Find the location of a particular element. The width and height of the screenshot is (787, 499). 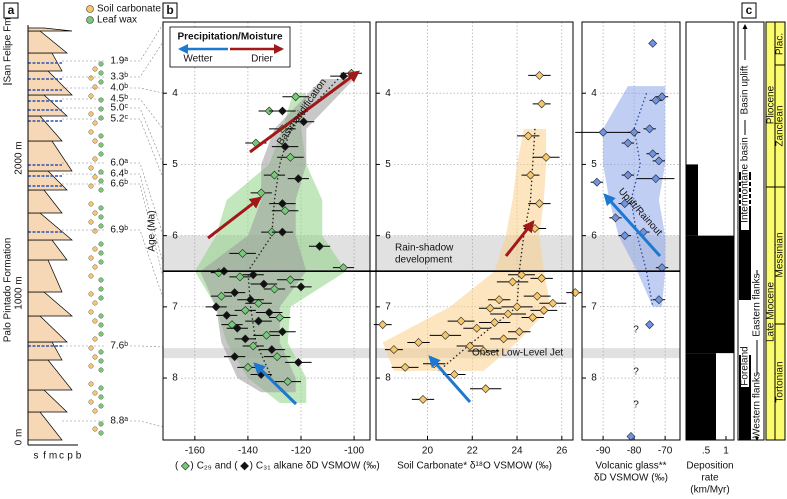

age-label: 6.0ᵃ is located at coordinates (119, 163).